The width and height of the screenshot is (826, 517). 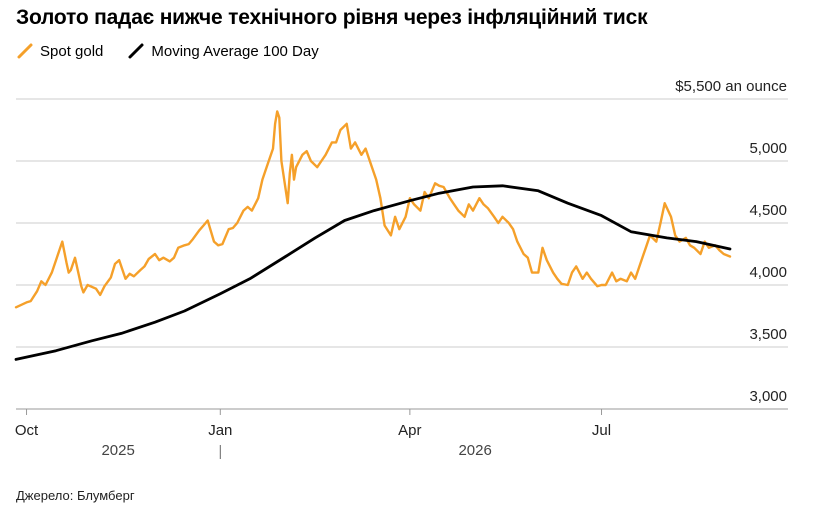 I want to click on moving-average-swatch-icon, so click(x=136, y=51).